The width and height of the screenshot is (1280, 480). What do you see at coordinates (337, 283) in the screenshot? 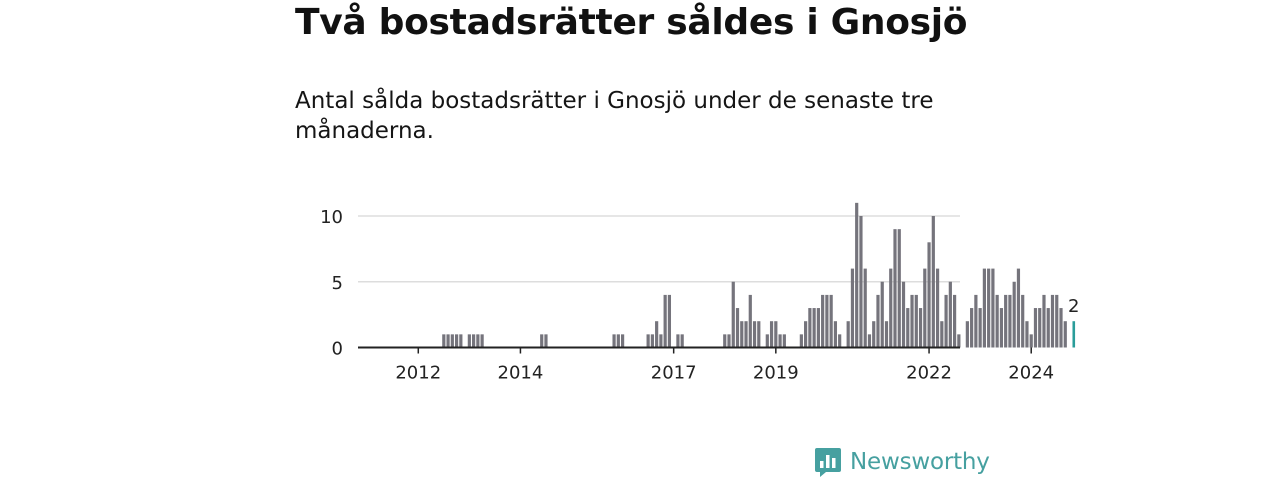
I see `y-tick-label: 5` at bounding box center [337, 283].